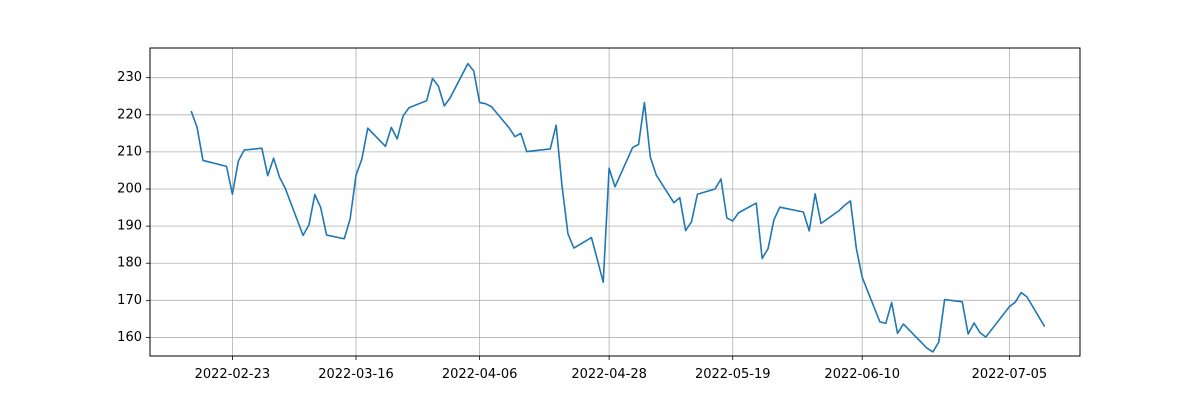  I want to click on y-tick-label: 200, so click(129, 189).